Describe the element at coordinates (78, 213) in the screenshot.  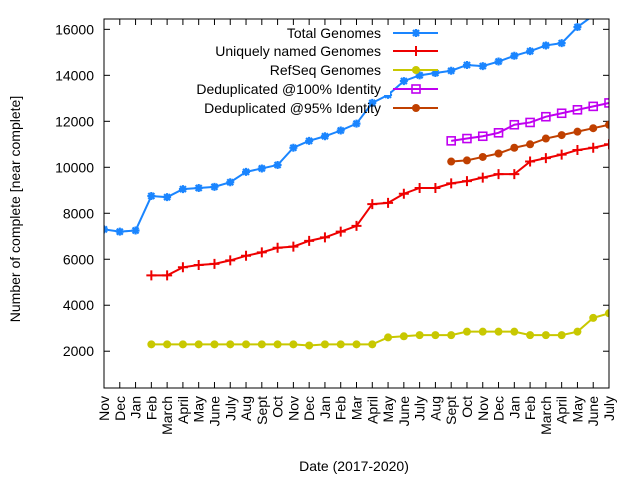
I see `y-tick-label: 8000` at that location.